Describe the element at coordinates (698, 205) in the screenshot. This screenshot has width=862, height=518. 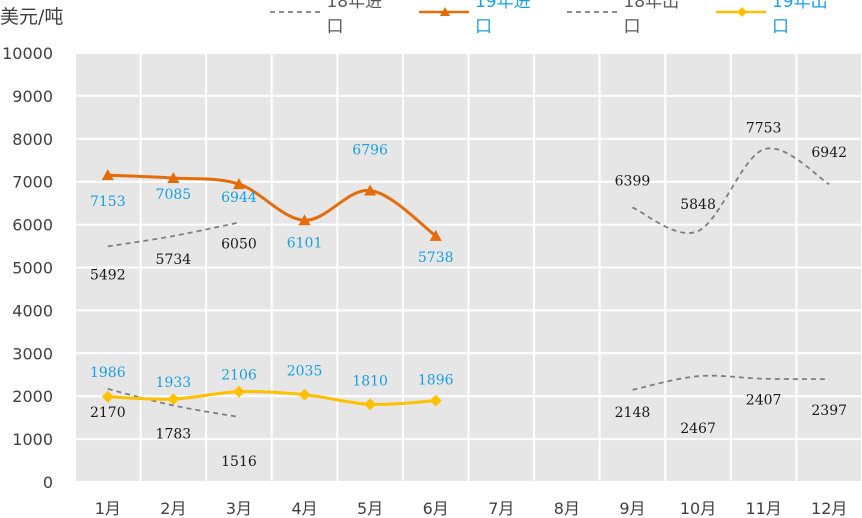
I see `data-label: 5848` at that location.